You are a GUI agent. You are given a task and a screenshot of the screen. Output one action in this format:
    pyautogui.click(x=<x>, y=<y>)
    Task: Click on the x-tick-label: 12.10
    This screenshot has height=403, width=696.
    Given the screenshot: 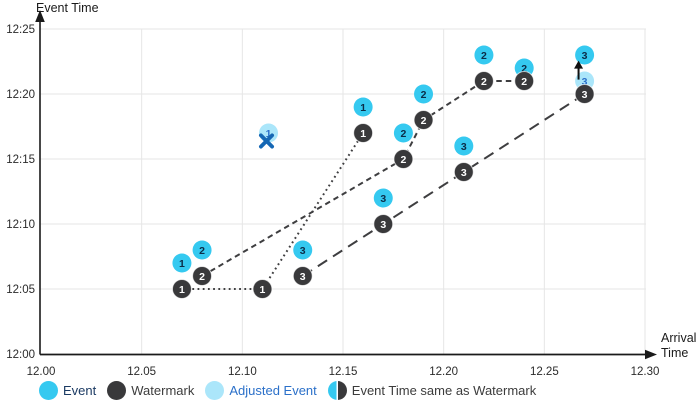 What is the action you would take?
    pyautogui.click(x=242, y=372)
    